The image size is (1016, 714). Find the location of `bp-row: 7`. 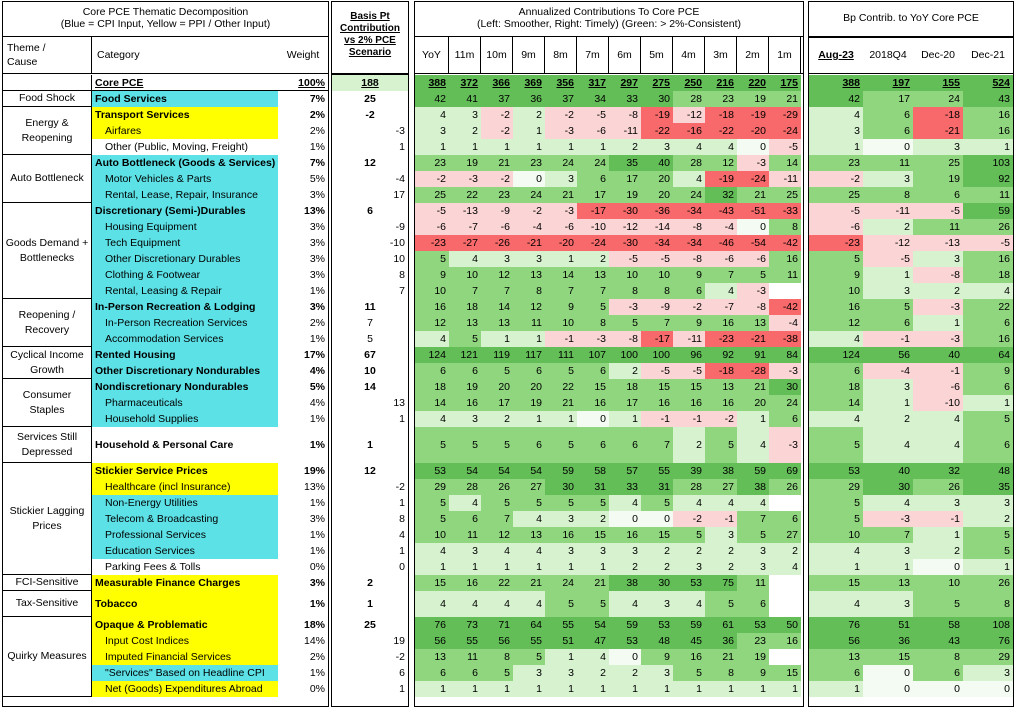

bp-row: 7 is located at coordinates (370, 323).